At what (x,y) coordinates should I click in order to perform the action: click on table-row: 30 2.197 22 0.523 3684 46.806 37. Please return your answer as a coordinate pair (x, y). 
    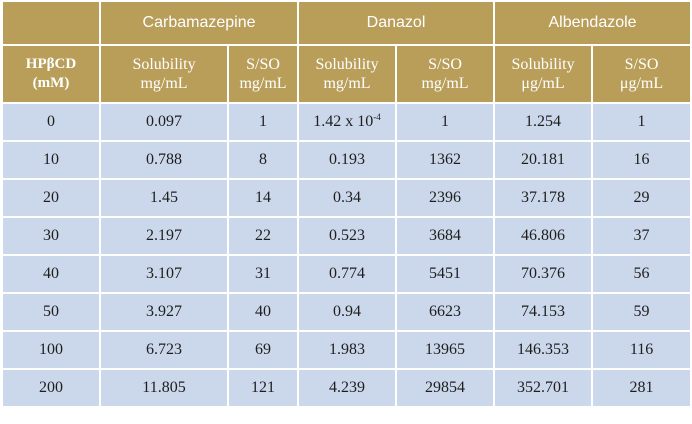
    Looking at the image, I should click on (346, 236).